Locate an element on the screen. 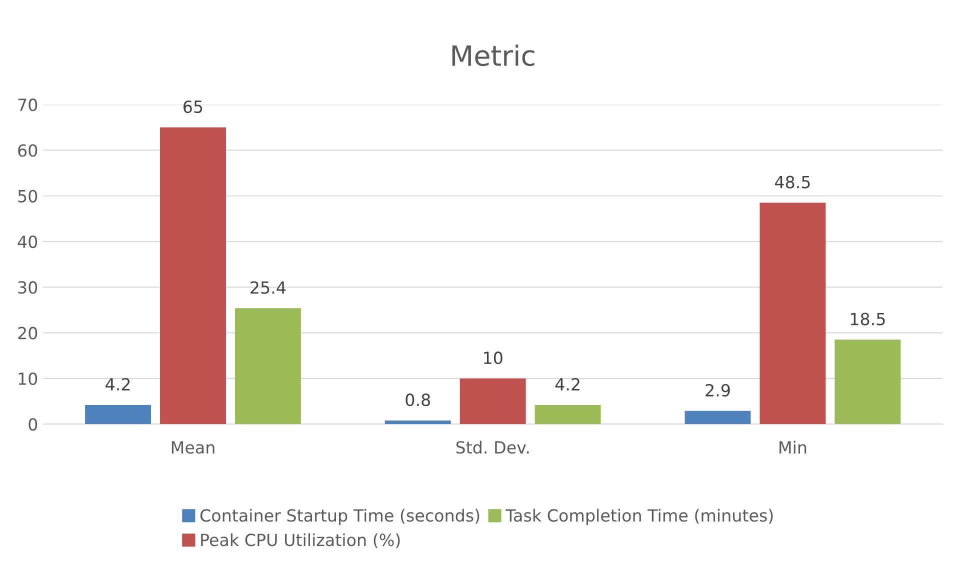 The width and height of the screenshot is (957, 581). x-tick-label: Min is located at coordinates (793, 447).